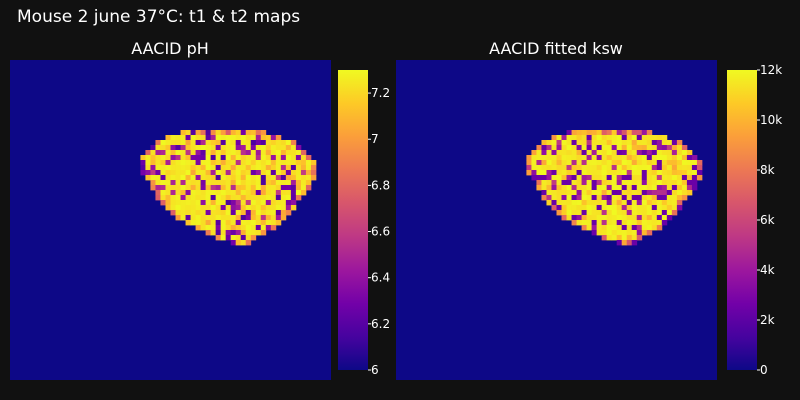  What do you see at coordinates (375, 139) in the screenshot?
I see `ph-colorbar-tick-label: 7` at bounding box center [375, 139].